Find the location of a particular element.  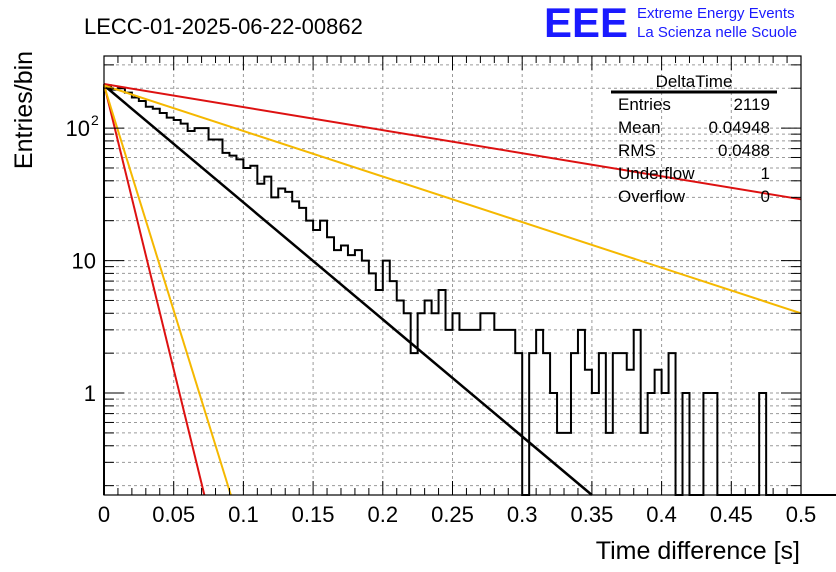

x-tick-label: 0.15 is located at coordinates (313, 514).